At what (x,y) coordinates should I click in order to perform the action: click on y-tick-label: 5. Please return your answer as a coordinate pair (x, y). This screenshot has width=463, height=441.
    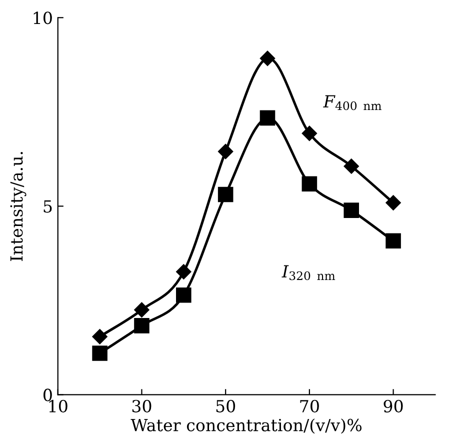
    Looking at the image, I should click on (48, 206).